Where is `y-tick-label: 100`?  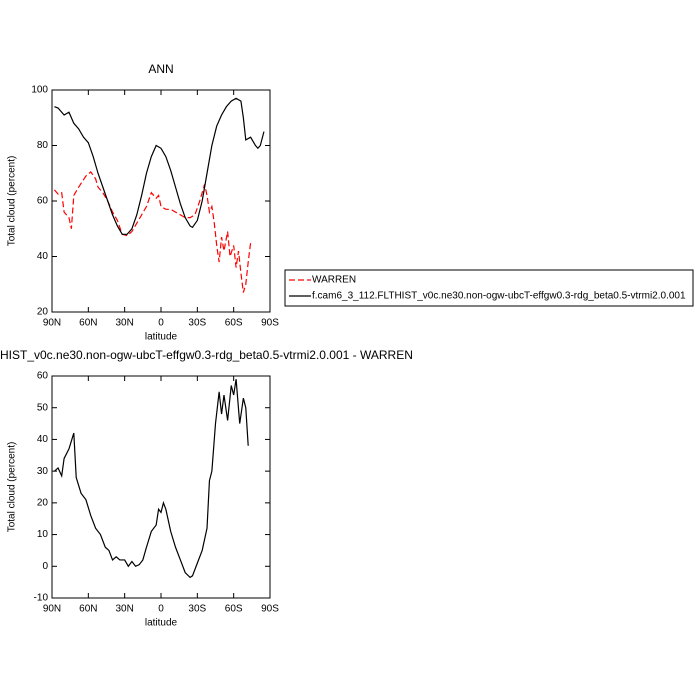
y-tick-label: 100 is located at coordinates (39, 90).